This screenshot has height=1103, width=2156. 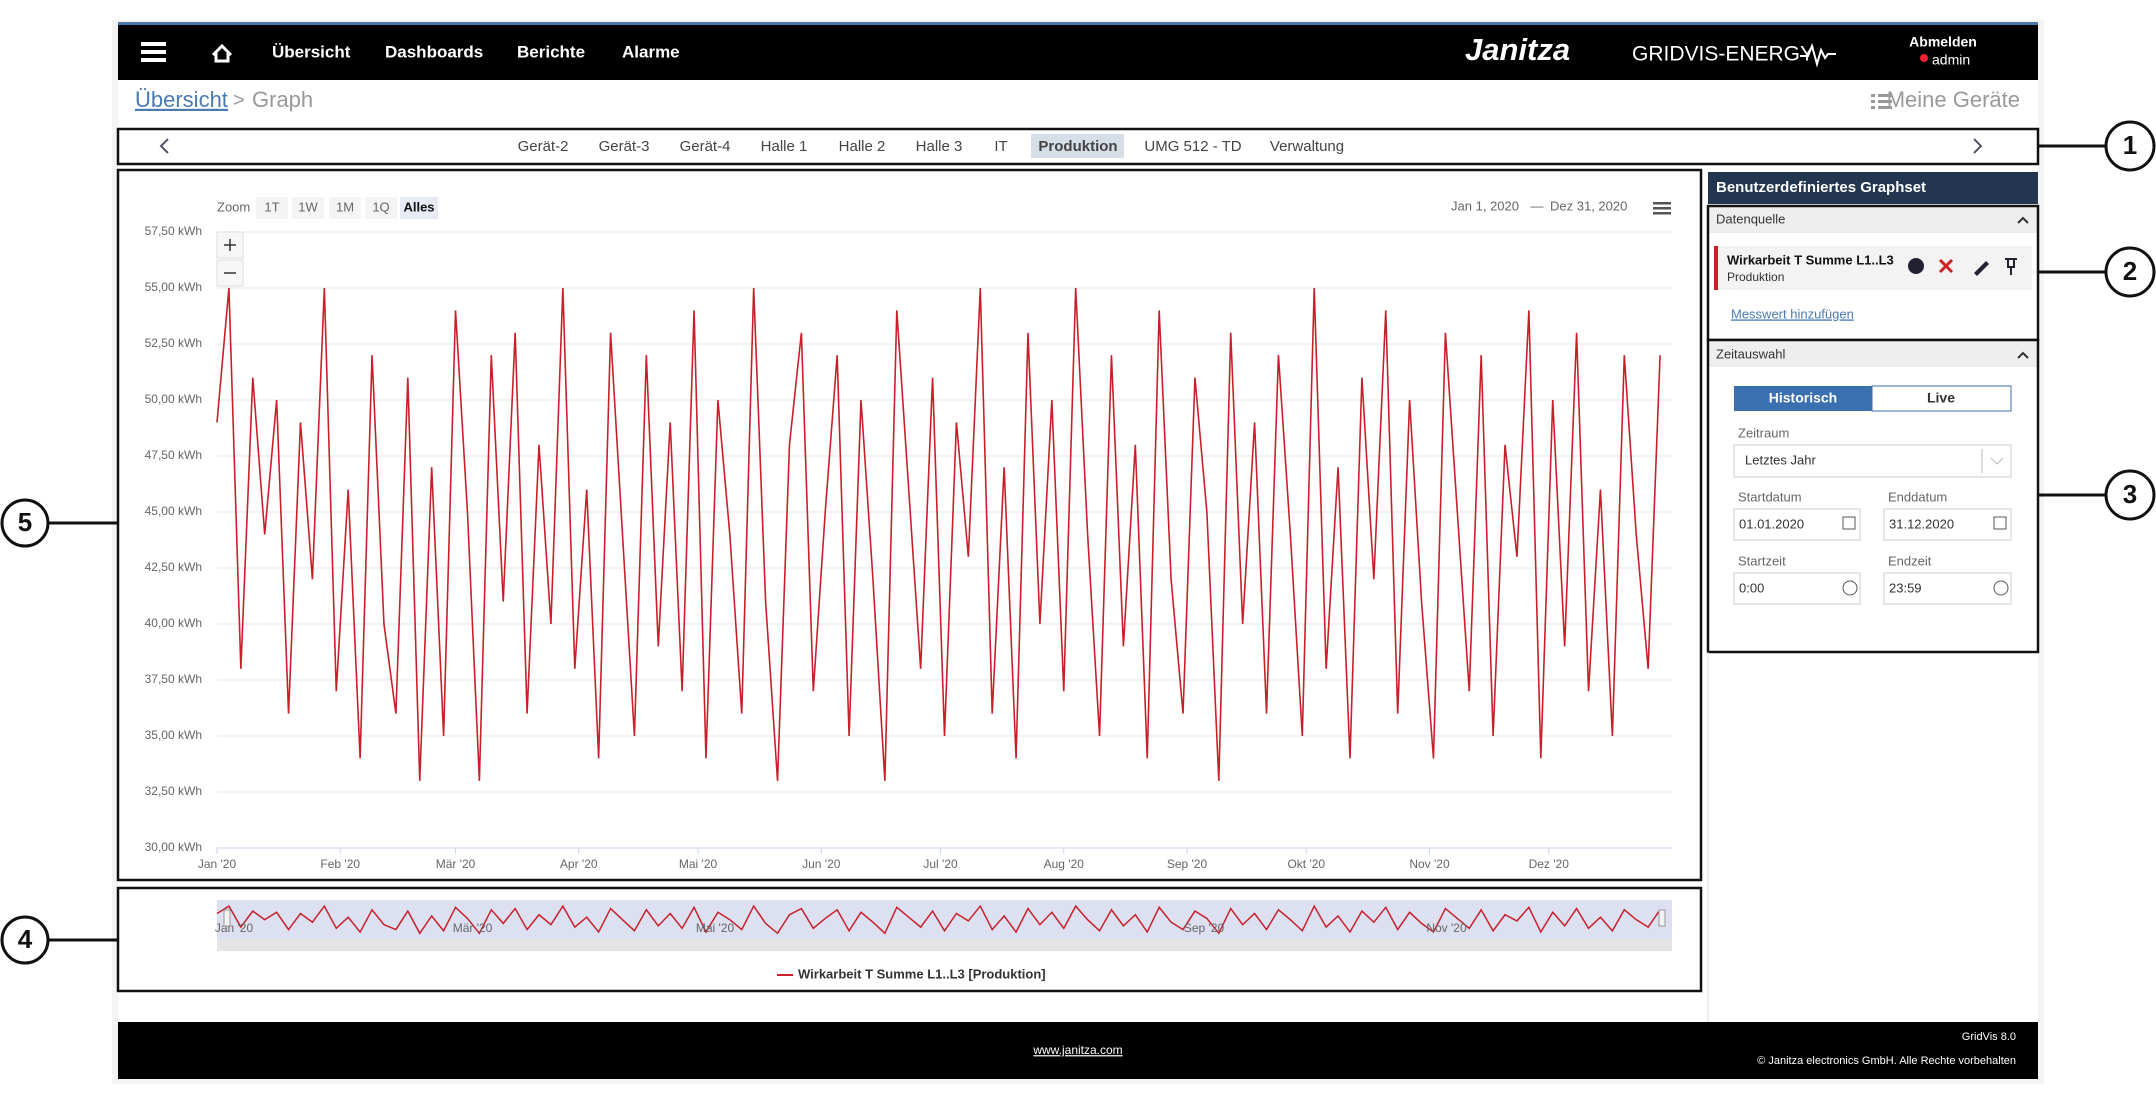 I want to click on navigator-scrollbar, so click(x=944, y=945).